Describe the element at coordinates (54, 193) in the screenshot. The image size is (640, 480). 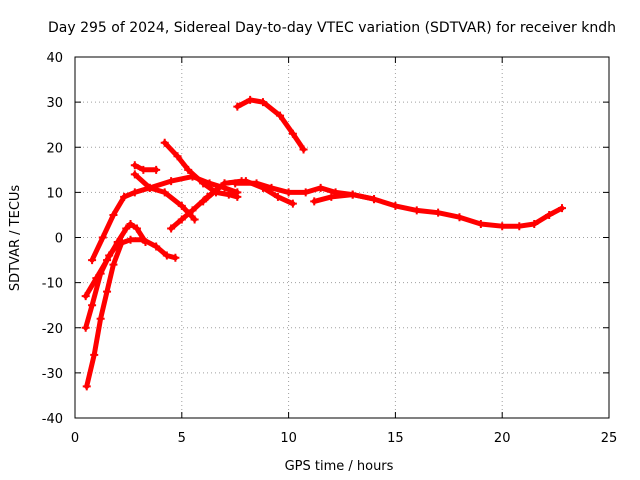
I see `y-tick-label: 10` at that location.